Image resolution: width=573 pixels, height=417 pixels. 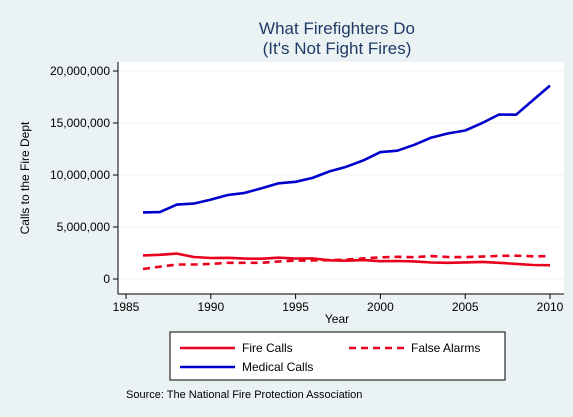 I want to click on legend: Fire Calls False Alarms Medical Calls, so click(x=337, y=356).